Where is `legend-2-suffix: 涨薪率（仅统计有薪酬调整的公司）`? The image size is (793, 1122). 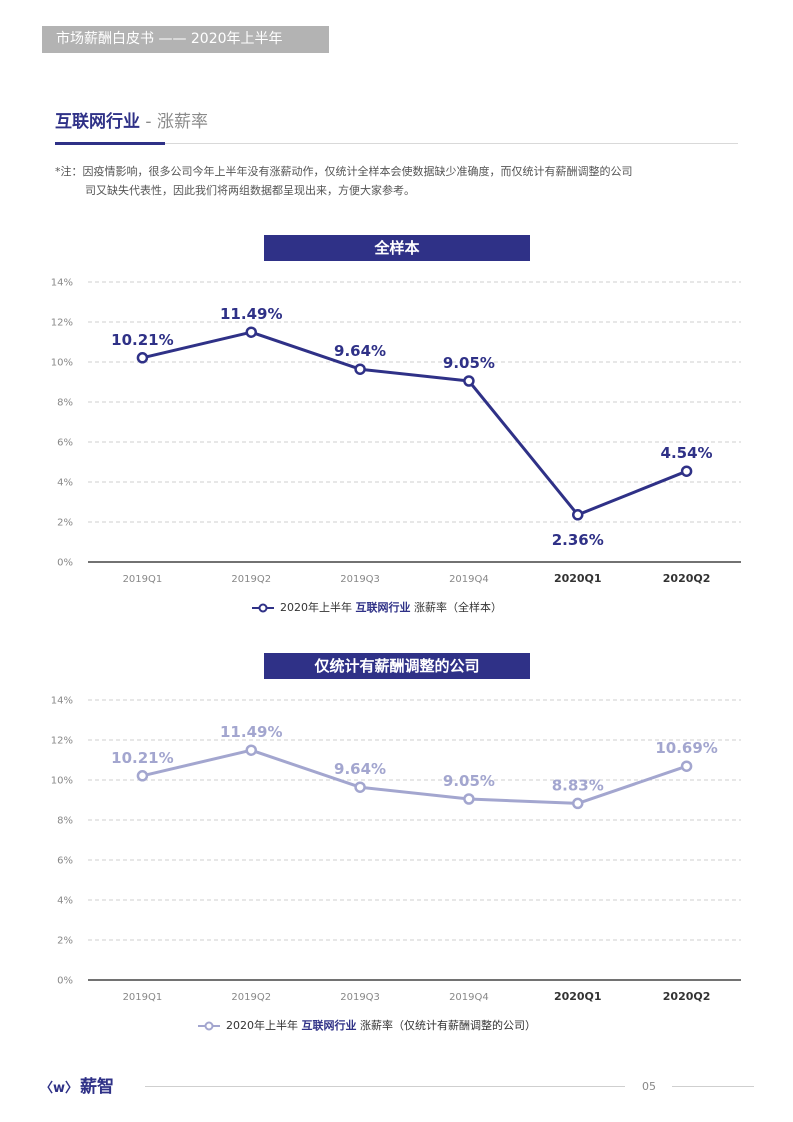
legend-2-suffix: 涨薪率（仅统计有薪酬调整的公司） is located at coordinates (446, 1025).